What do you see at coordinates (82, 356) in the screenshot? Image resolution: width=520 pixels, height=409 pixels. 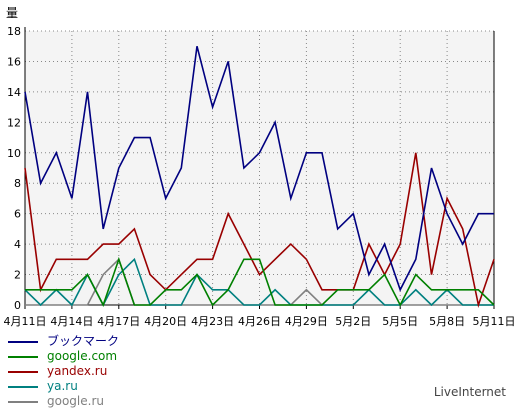 I see `legend-label: google.com` at bounding box center [82, 356].